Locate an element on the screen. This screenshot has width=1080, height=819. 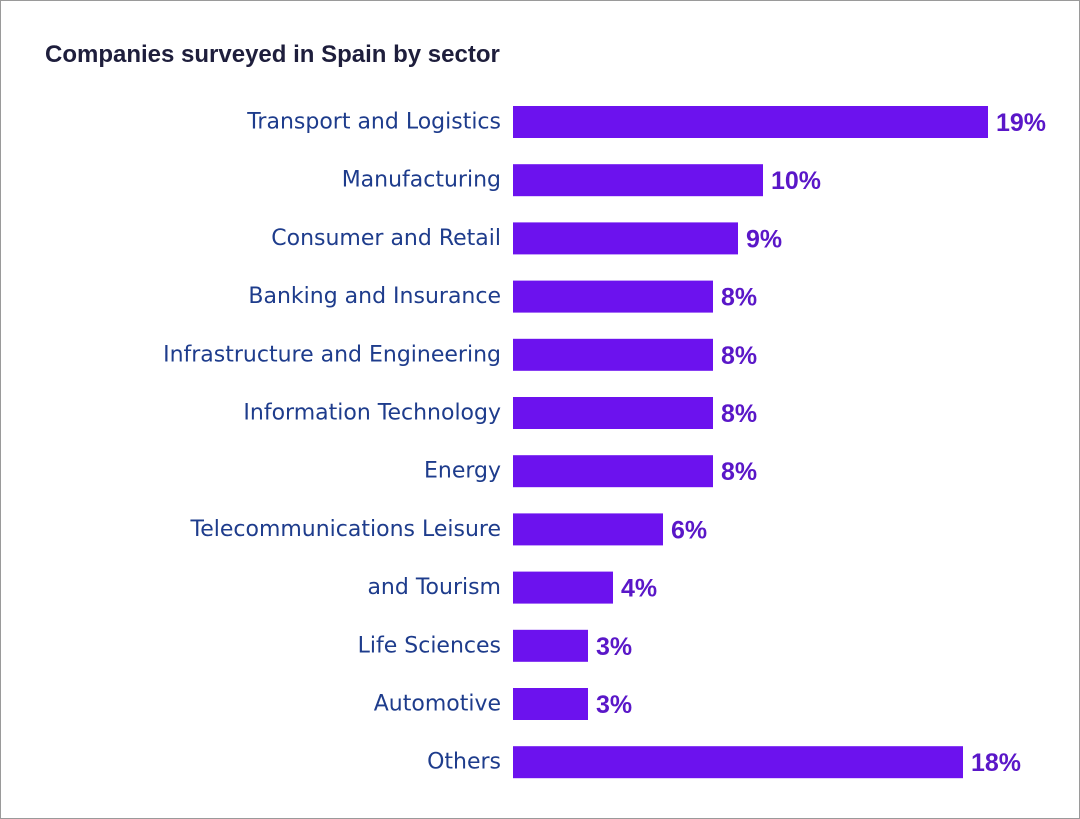
chart-title: Companies surveyed in Spain by sector is located at coordinates (272, 54).